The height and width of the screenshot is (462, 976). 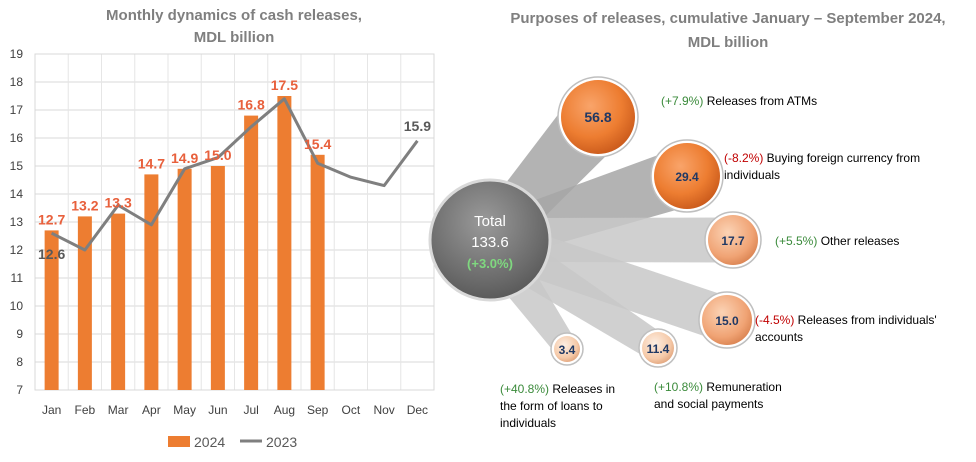 What do you see at coordinates (317, 272) in the screenshot?
I see `bar-sep` at bounding box center [317, 272].